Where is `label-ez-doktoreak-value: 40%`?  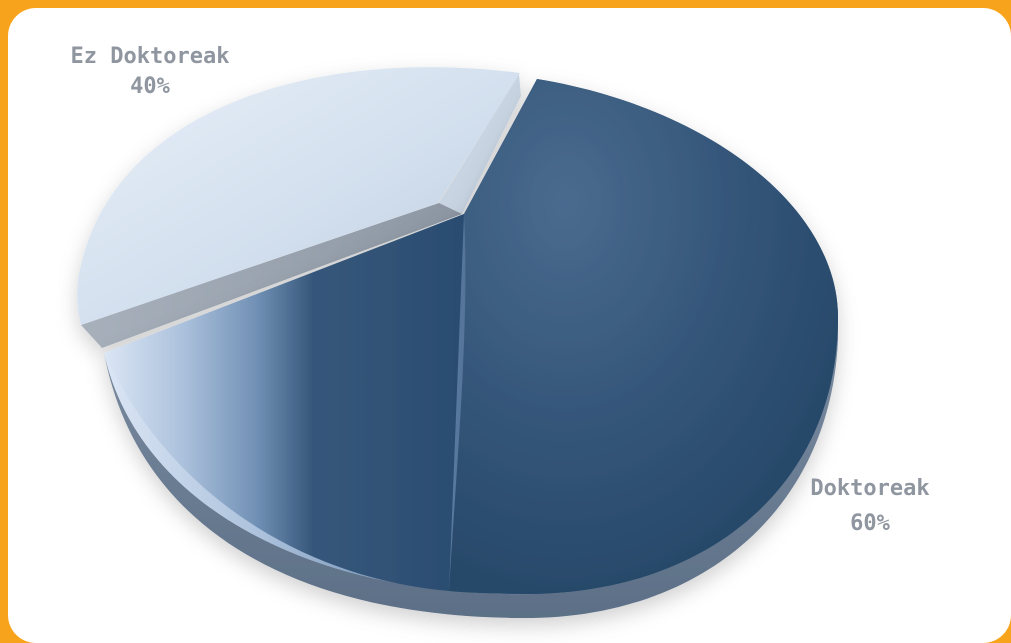
label-ez-doktoreak-value: 40% is located at coordinates (150, 86).